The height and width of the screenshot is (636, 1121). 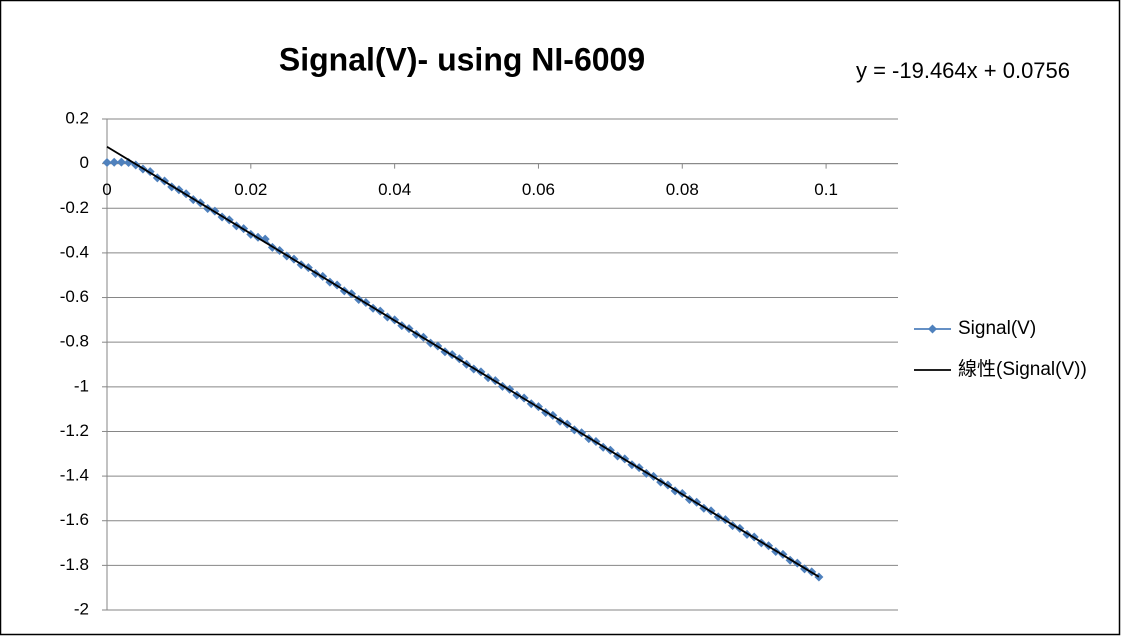 What do you see at coordinates (81, 608) in the screenshot?
I see `y-tick-label: -2` at bounding box center [81, 608].